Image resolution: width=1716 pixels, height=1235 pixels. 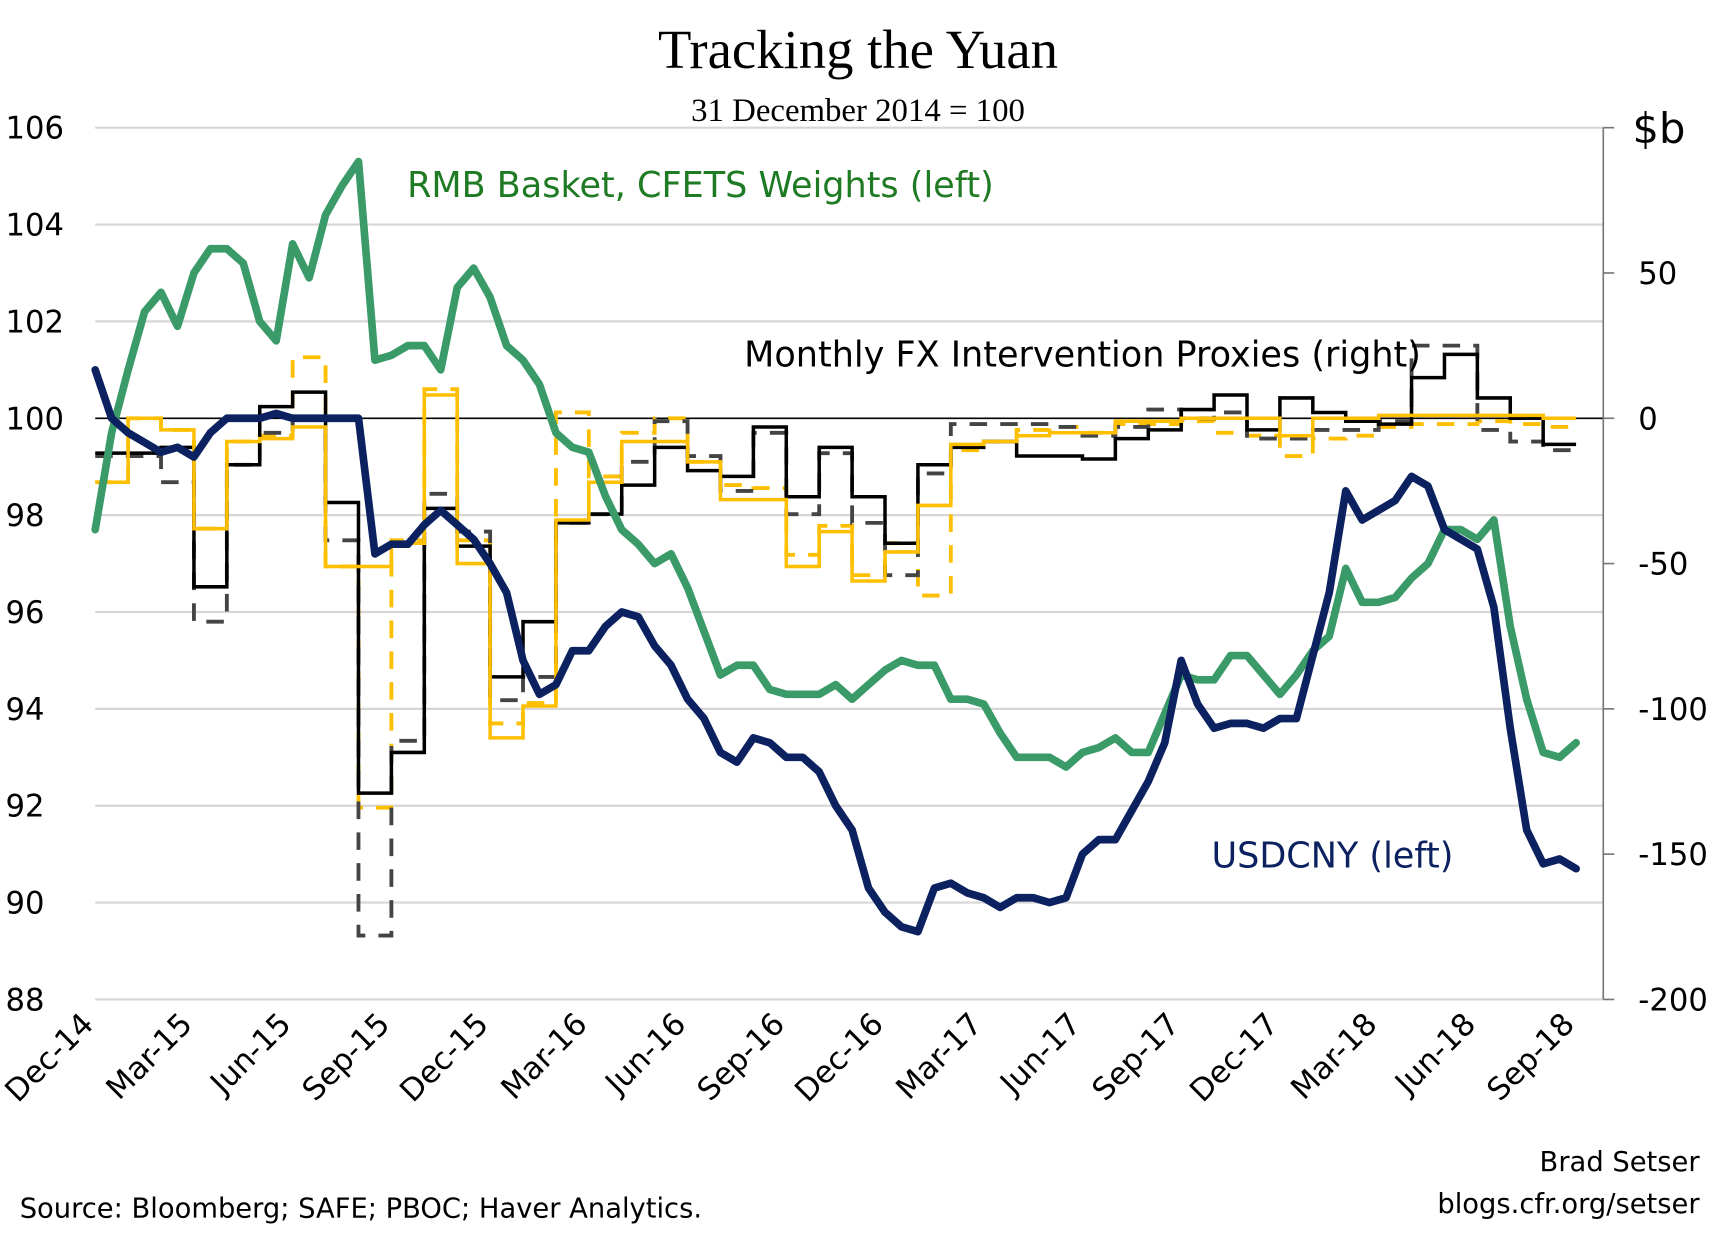 I want to click on right-axis-tick-label: -200, so click(x=1673, y=1000).